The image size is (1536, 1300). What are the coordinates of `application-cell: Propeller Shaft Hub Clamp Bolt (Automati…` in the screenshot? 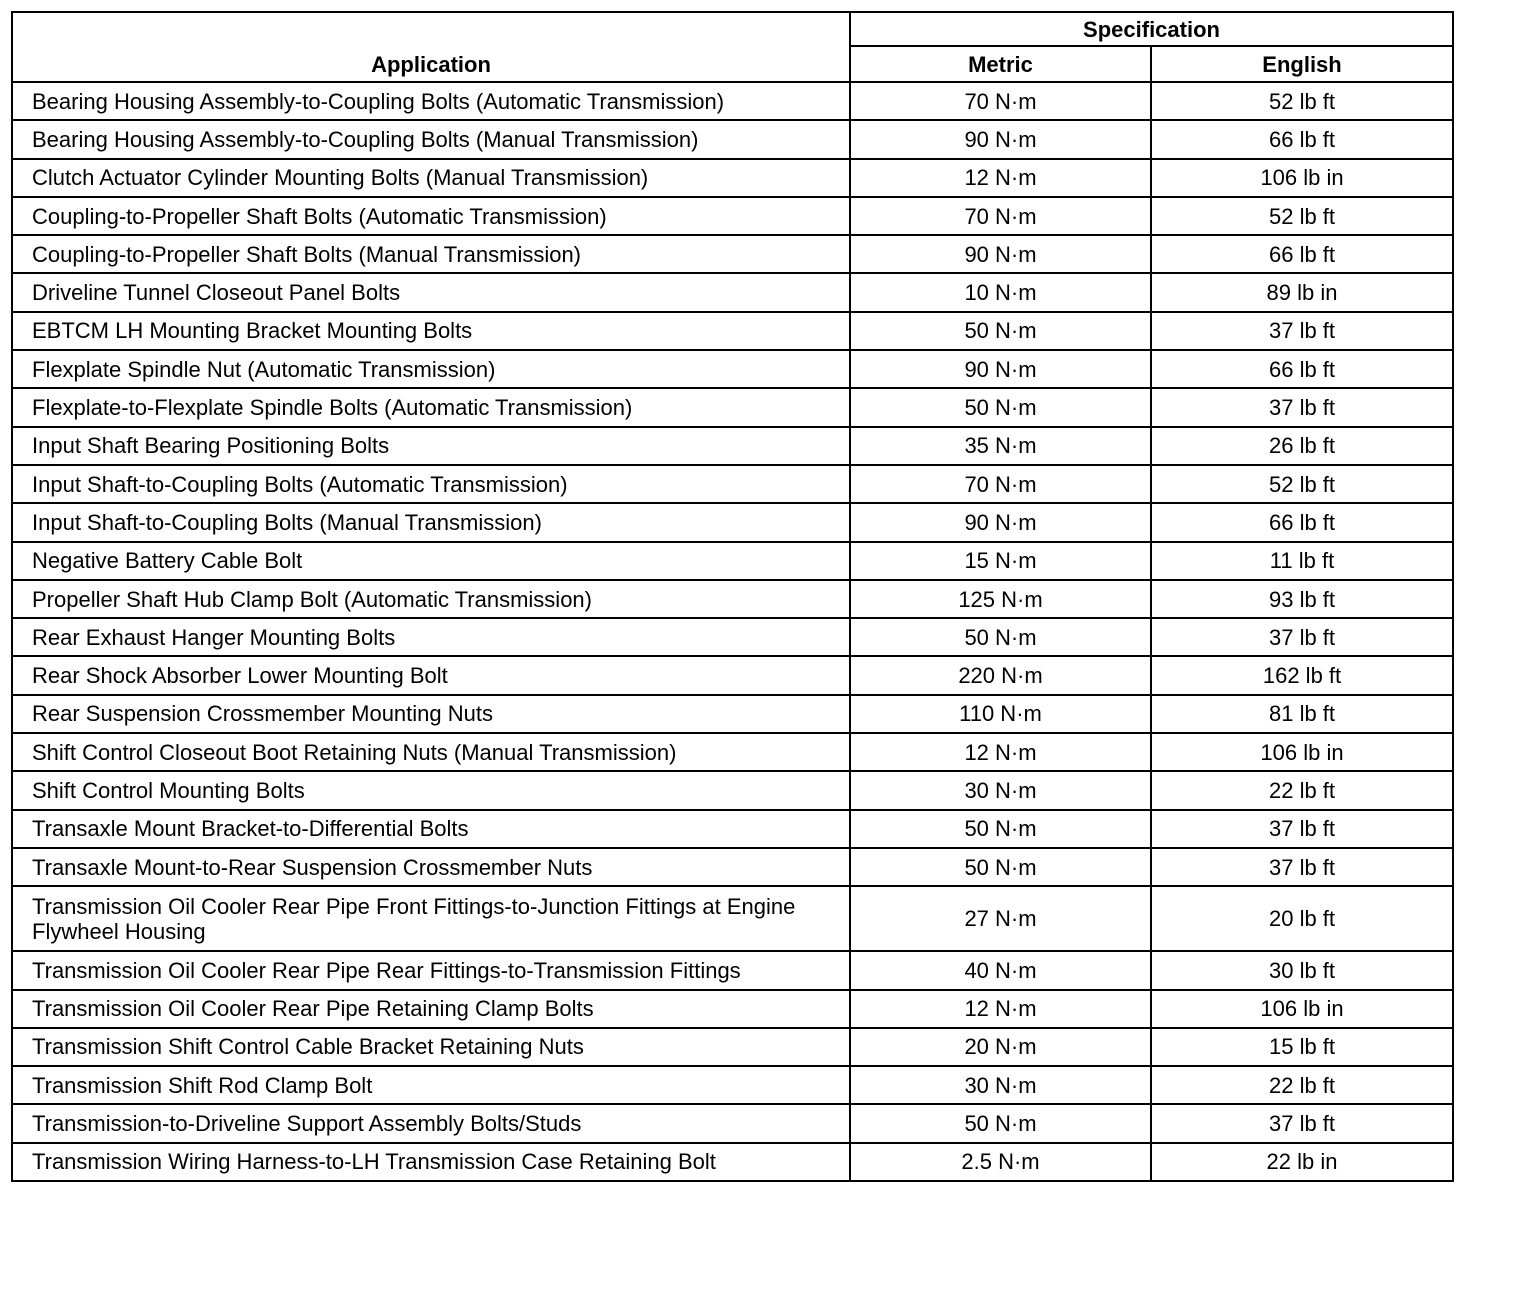 It's located at (431, 599).